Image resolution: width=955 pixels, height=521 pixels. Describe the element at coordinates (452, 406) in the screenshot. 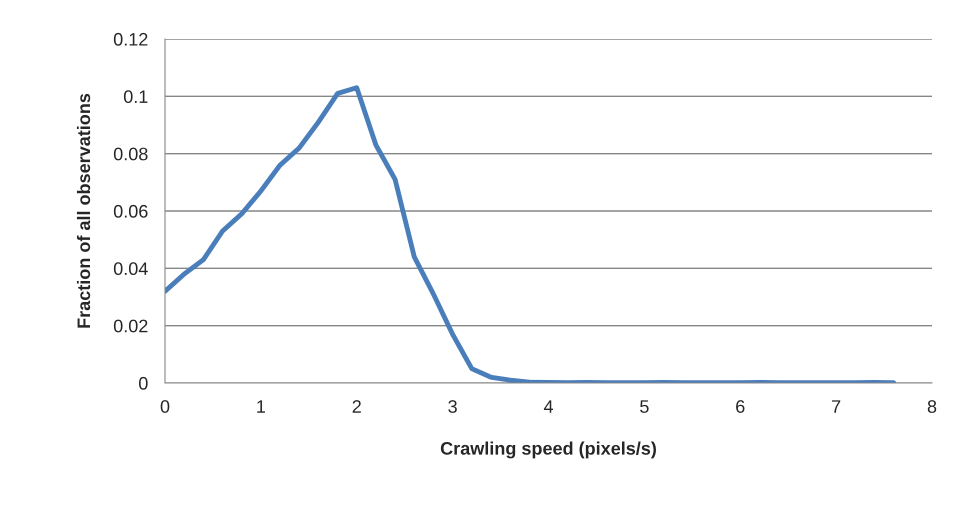

I see `x-tick-label: 3` at that location.